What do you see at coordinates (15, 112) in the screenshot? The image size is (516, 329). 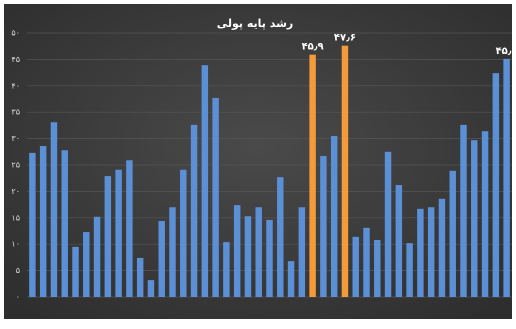 I see `y-tick-label: ۳۵` at bounding box center [15, 112].